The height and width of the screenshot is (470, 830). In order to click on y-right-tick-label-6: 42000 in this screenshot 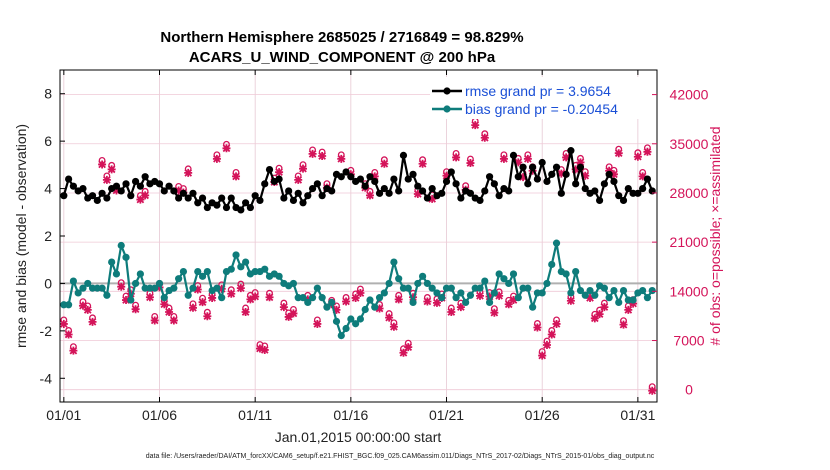, I will do `click(689, 95)`.